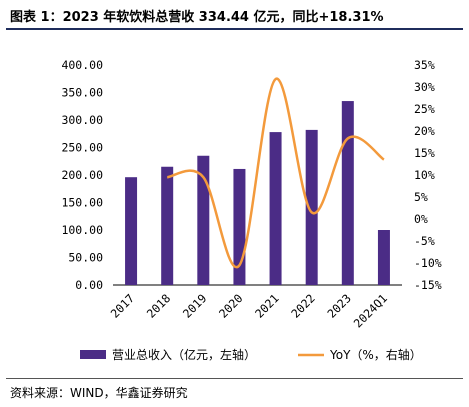 The image size is (469, 407). Describe the element at coordinates (82, 175) in the screenshot. I see `left-axis-tick-label: 200.00` at that location.